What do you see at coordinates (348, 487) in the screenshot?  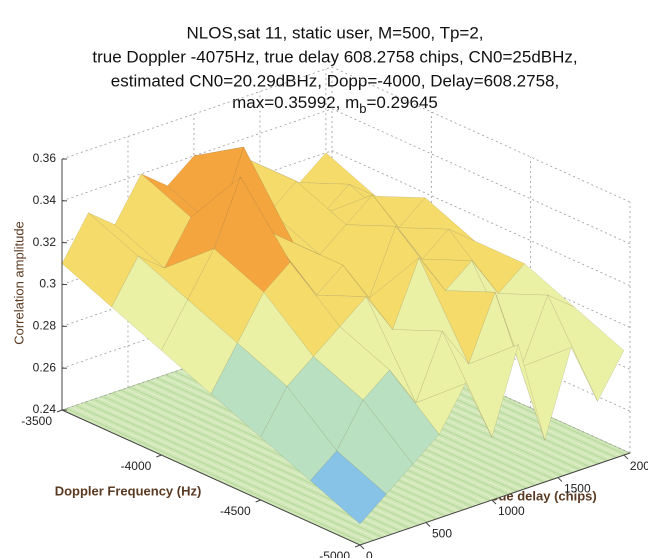 I see `surface-patch` at bounding box center [348, 487].